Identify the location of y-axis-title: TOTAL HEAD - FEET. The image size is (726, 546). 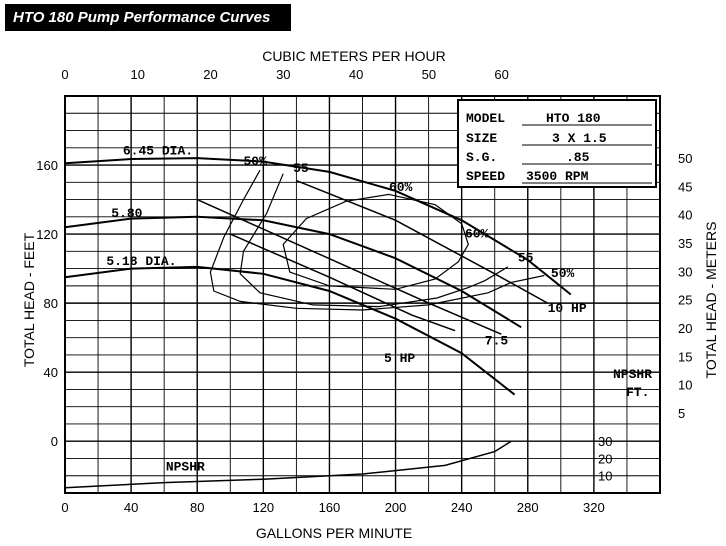
(29, 299).